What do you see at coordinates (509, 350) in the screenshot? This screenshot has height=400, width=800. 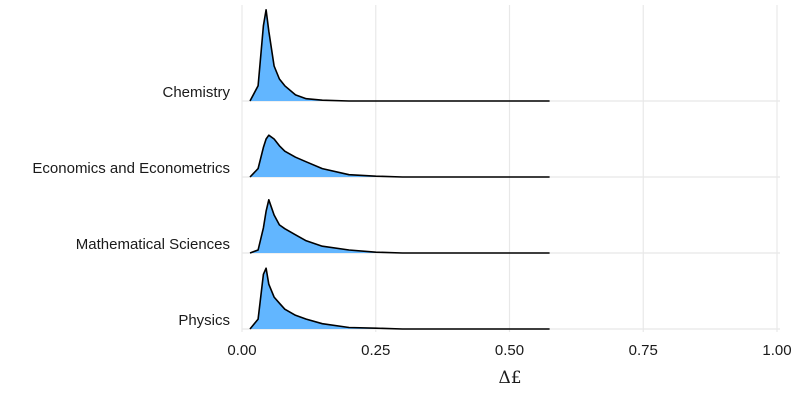 I see `x-tick-label: 0.50` at bounding box center [509, 350].